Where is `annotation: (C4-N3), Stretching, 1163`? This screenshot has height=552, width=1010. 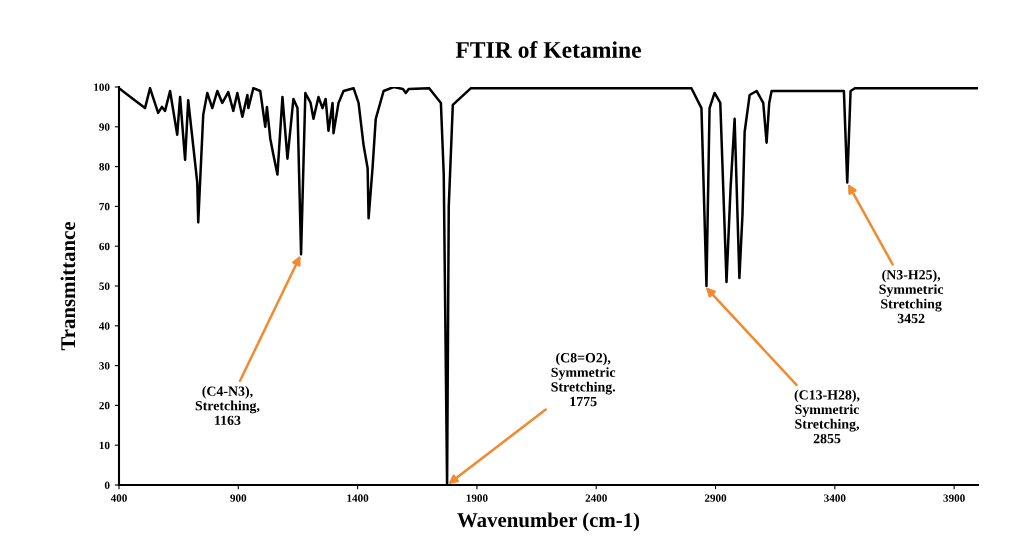
annotation: (C4-N3), Stretching, 1163 is located at coordinates (227, 405).